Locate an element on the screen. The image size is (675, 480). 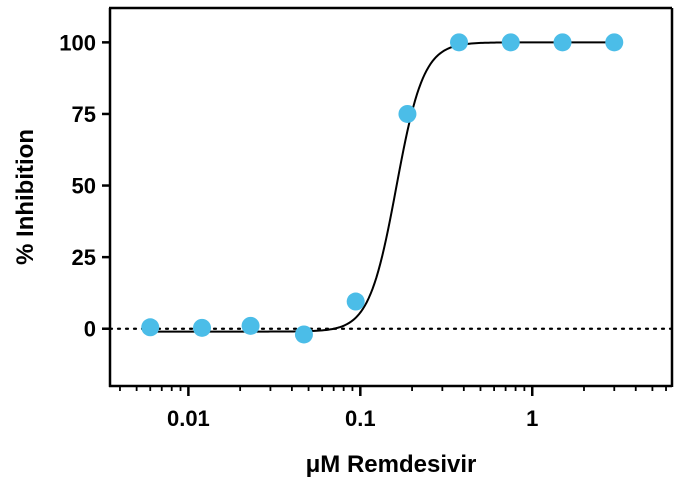
y-tick-label: 75 is located at coordinates (84, 114).